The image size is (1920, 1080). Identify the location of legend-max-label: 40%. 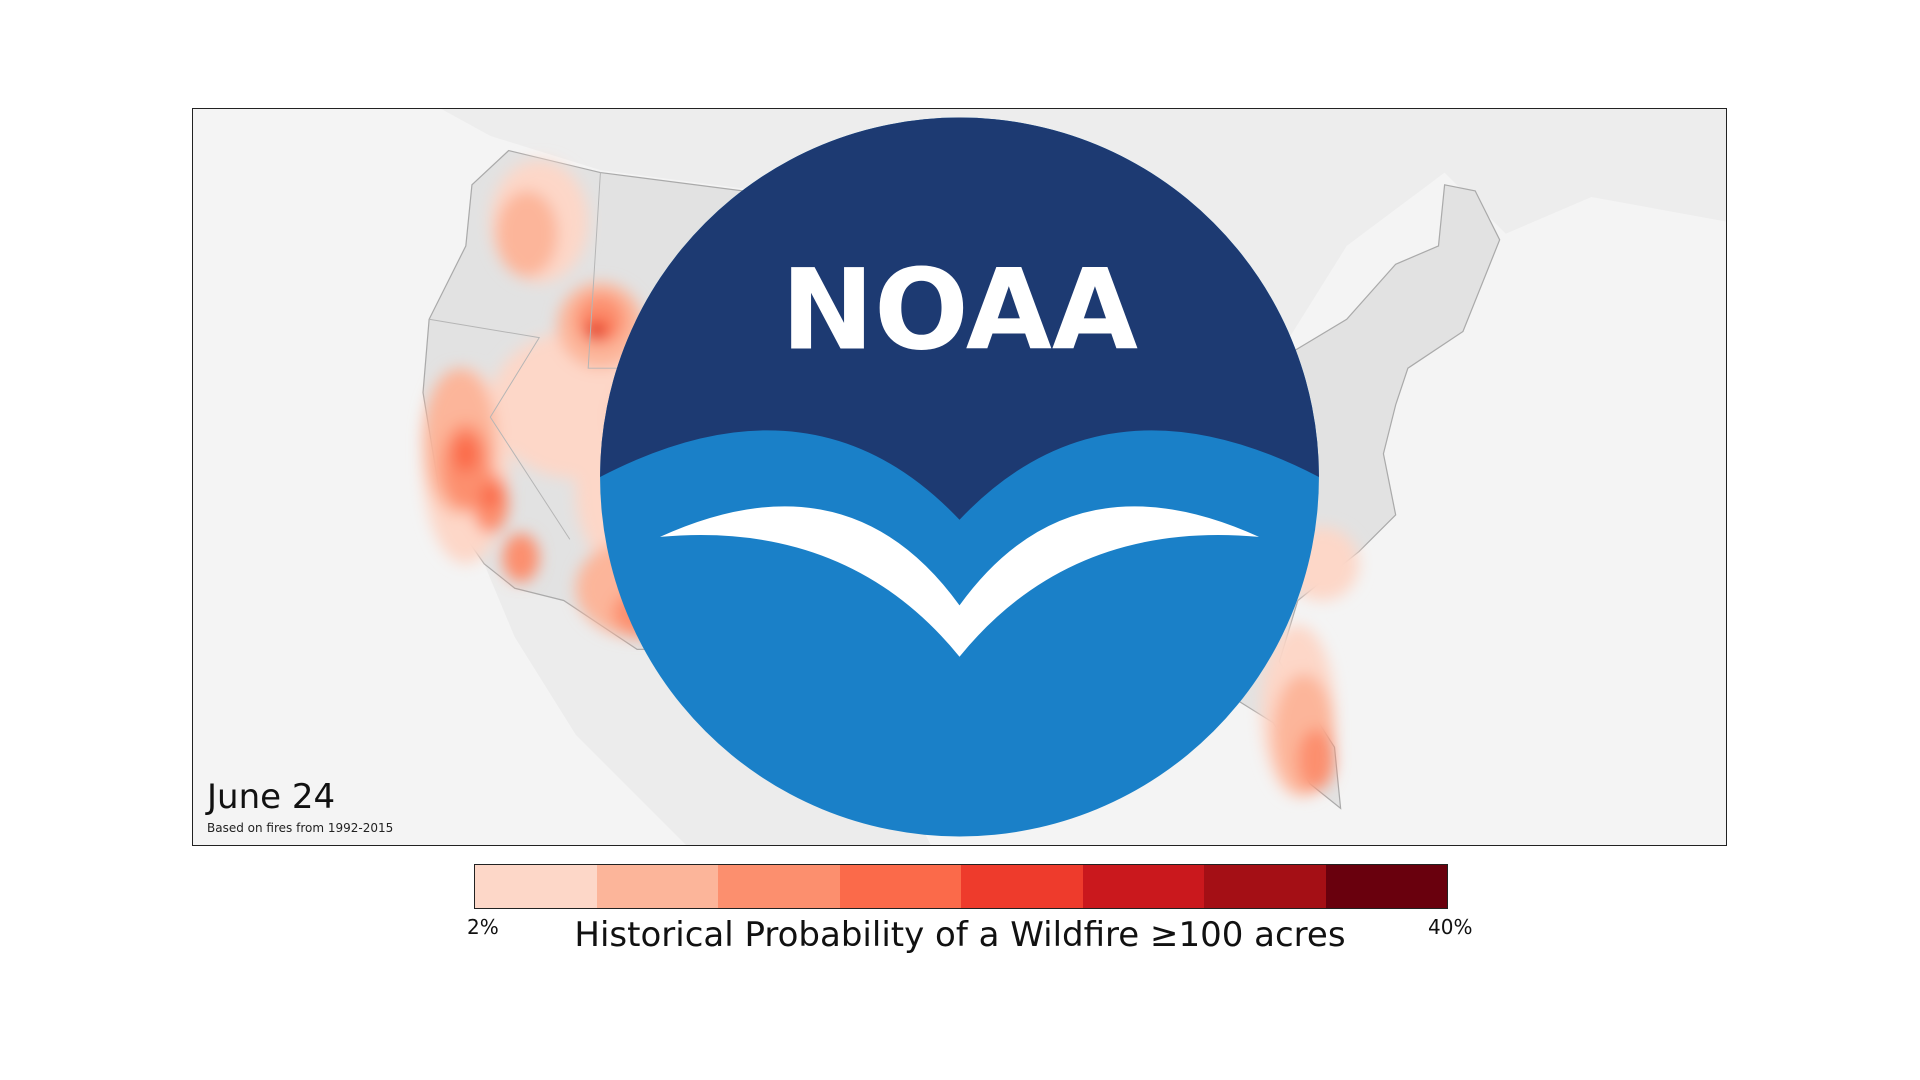
(1450, 927).